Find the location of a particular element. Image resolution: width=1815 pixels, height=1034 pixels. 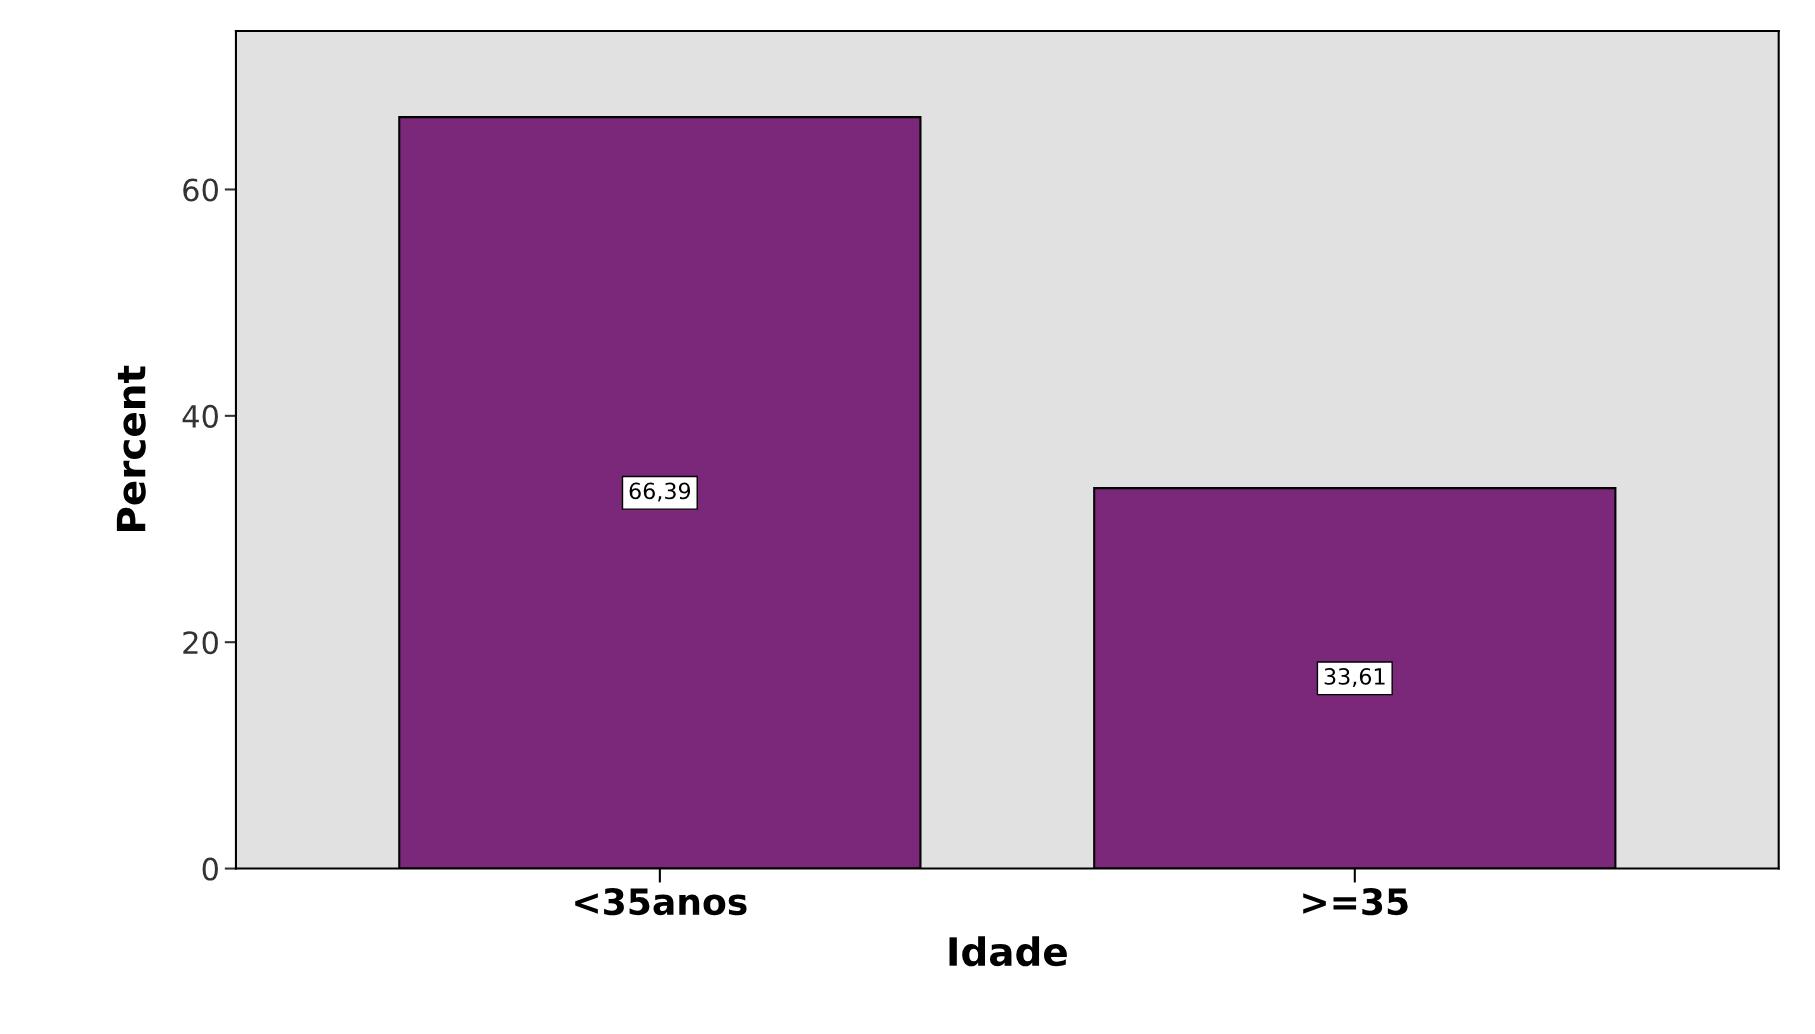

x-tick-label: >=35 is located at coordinates (1355, 901).